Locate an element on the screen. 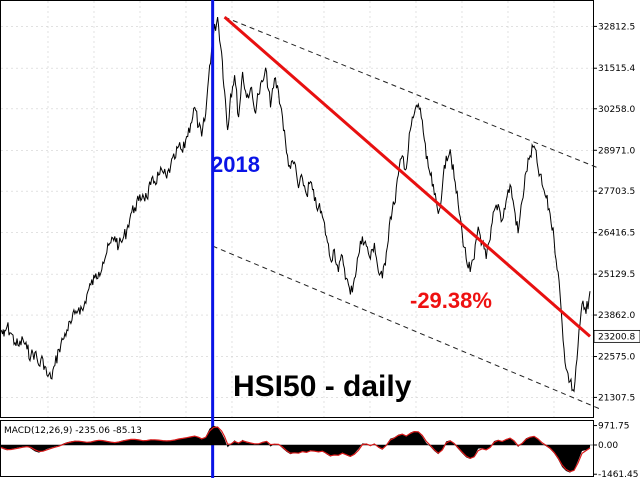  price-tick-label: 21307.5 is located at coordinates (616, 398).